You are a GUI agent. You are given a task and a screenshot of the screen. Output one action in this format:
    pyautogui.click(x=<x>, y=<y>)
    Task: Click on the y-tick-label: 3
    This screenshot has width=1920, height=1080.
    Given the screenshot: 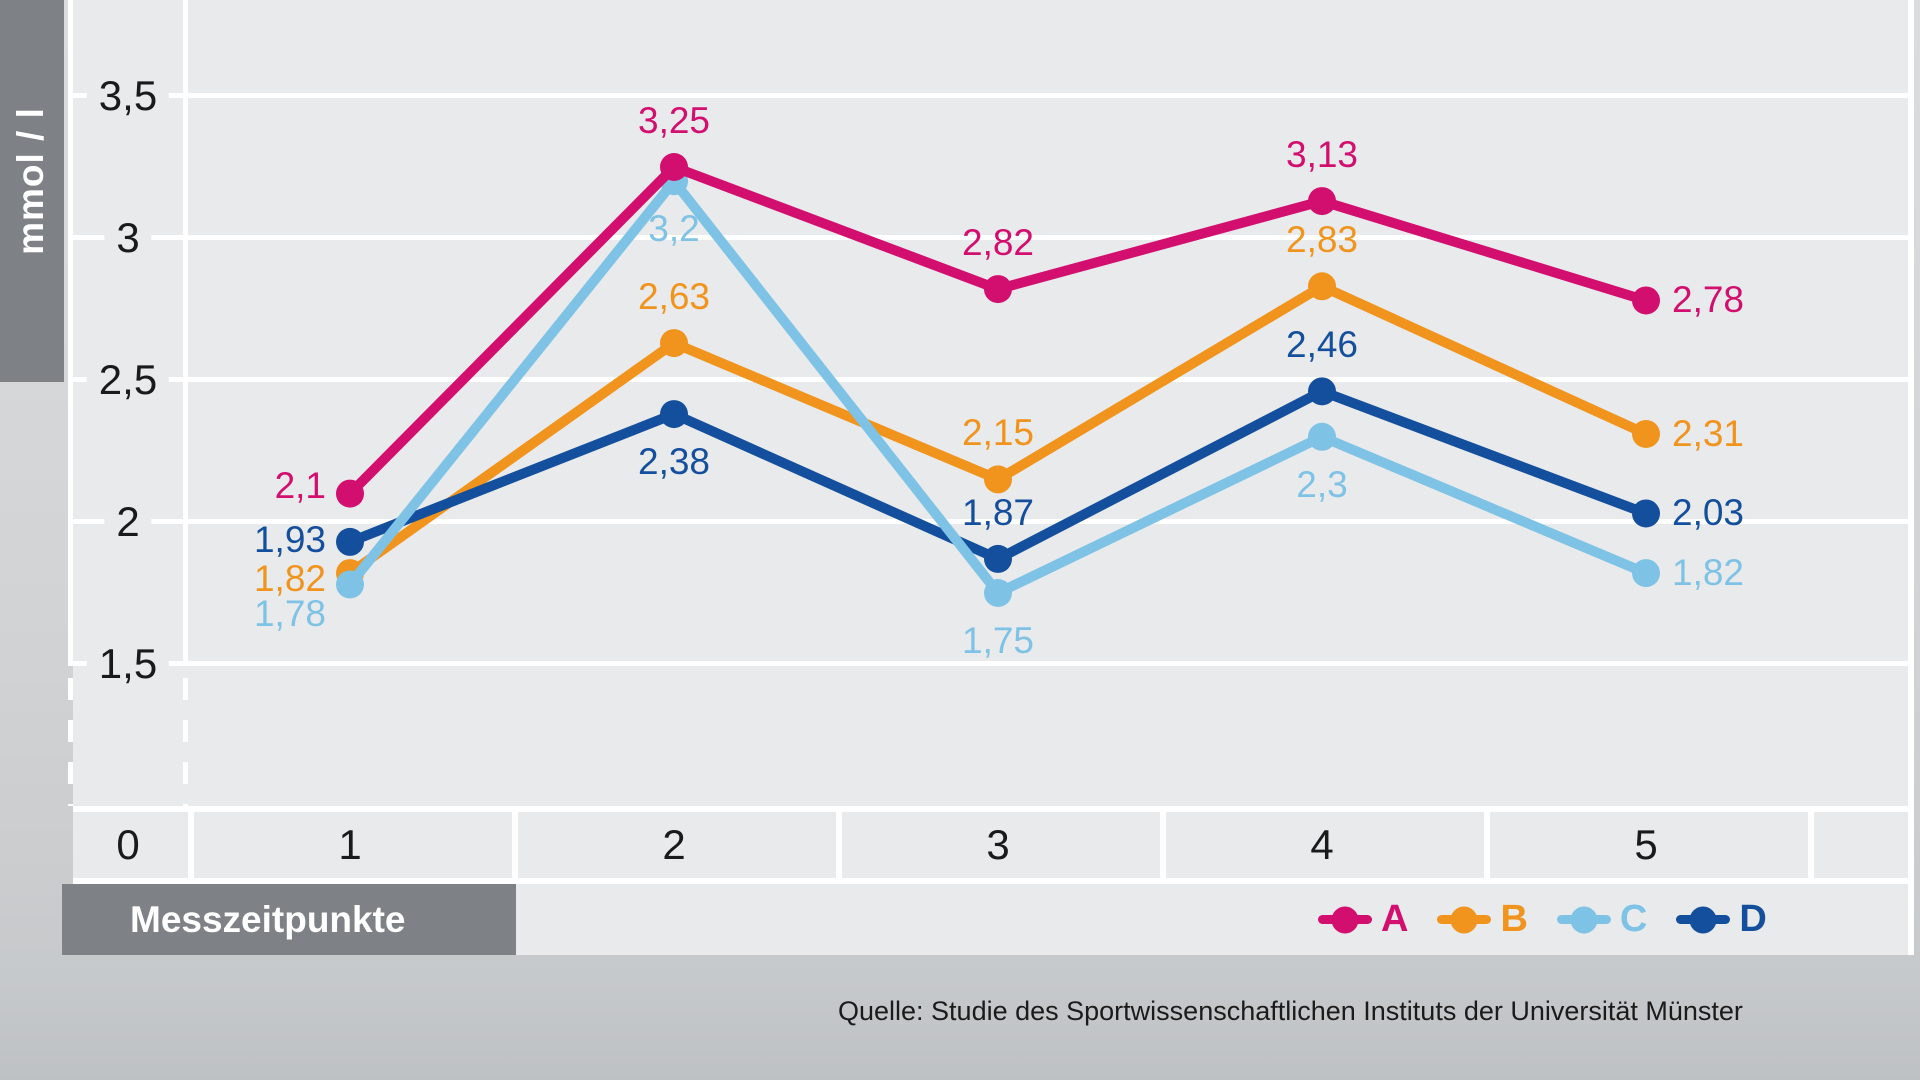 What is the action you would take?
    pyautogui.click(x=128, y=238)
    